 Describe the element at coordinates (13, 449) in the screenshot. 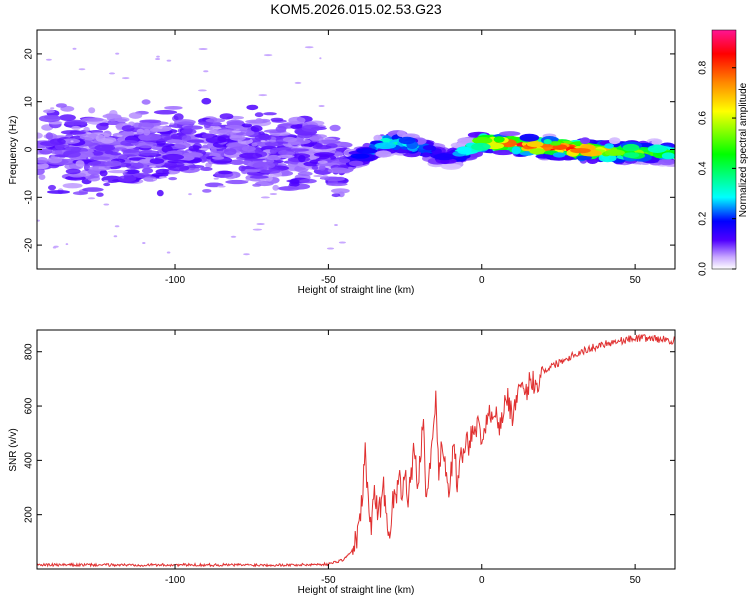

I see `snr-y-label: SNR (v/v)` at that location.